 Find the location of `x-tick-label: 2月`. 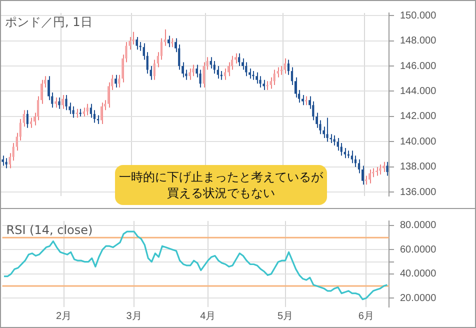

x-tick-label: 2月 is located at coordinates (64, 316).